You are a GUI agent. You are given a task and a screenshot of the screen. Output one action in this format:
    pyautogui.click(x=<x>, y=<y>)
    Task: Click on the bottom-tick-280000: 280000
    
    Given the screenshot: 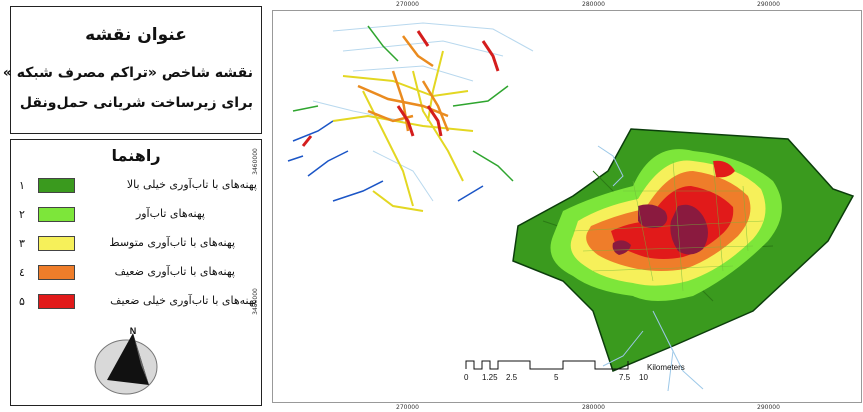 What is the action you would take?
    pyautogui.click(x=593, y=407)
    